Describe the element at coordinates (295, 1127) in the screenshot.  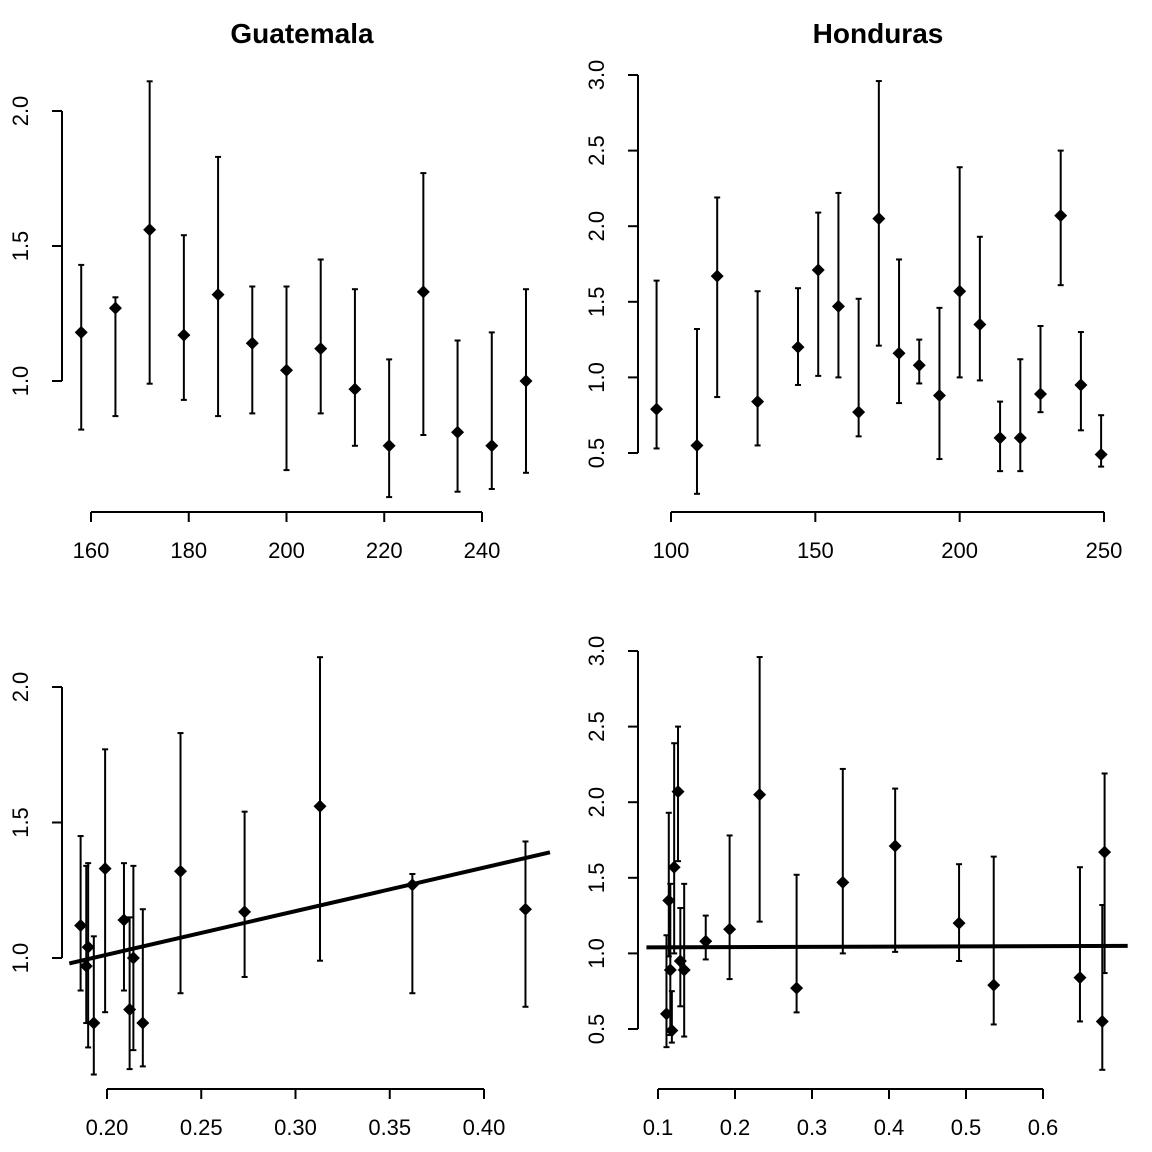
I see `x-tick-label: 0.30` at that location.